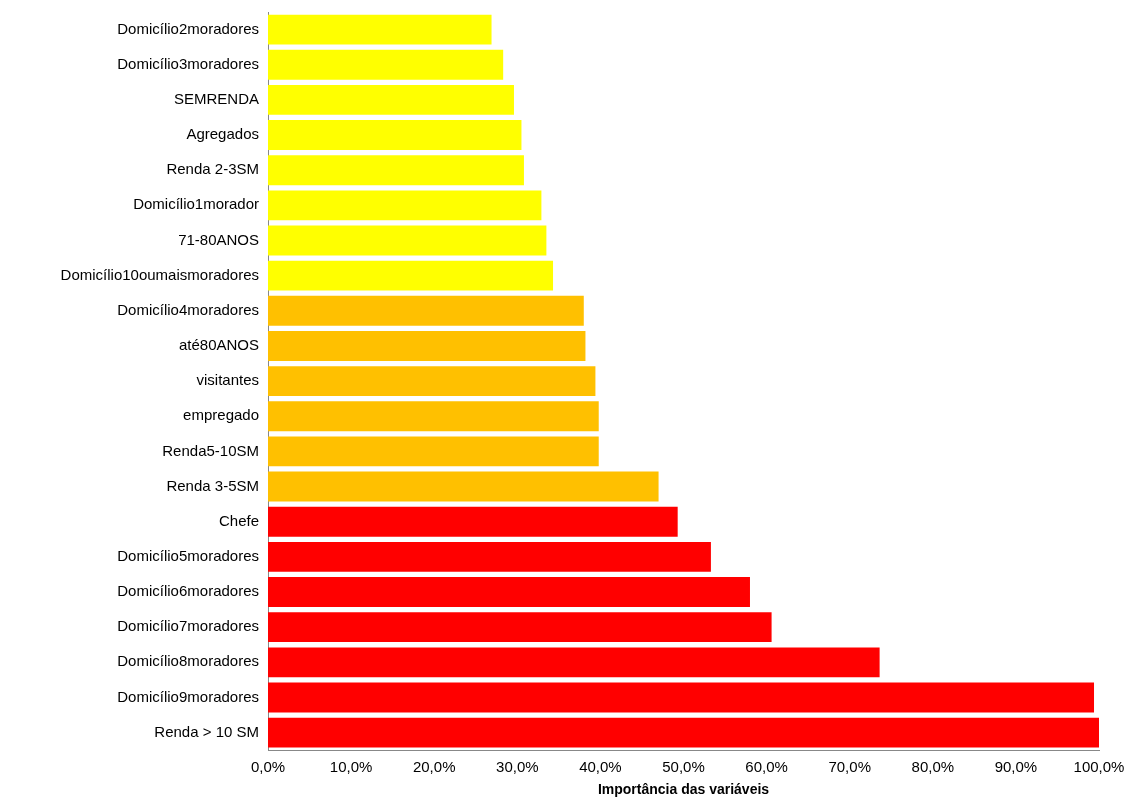  Describe the element at coordinates (766, 767) in the screenshot. I see `x-tick-label: 60,0%` at that location.